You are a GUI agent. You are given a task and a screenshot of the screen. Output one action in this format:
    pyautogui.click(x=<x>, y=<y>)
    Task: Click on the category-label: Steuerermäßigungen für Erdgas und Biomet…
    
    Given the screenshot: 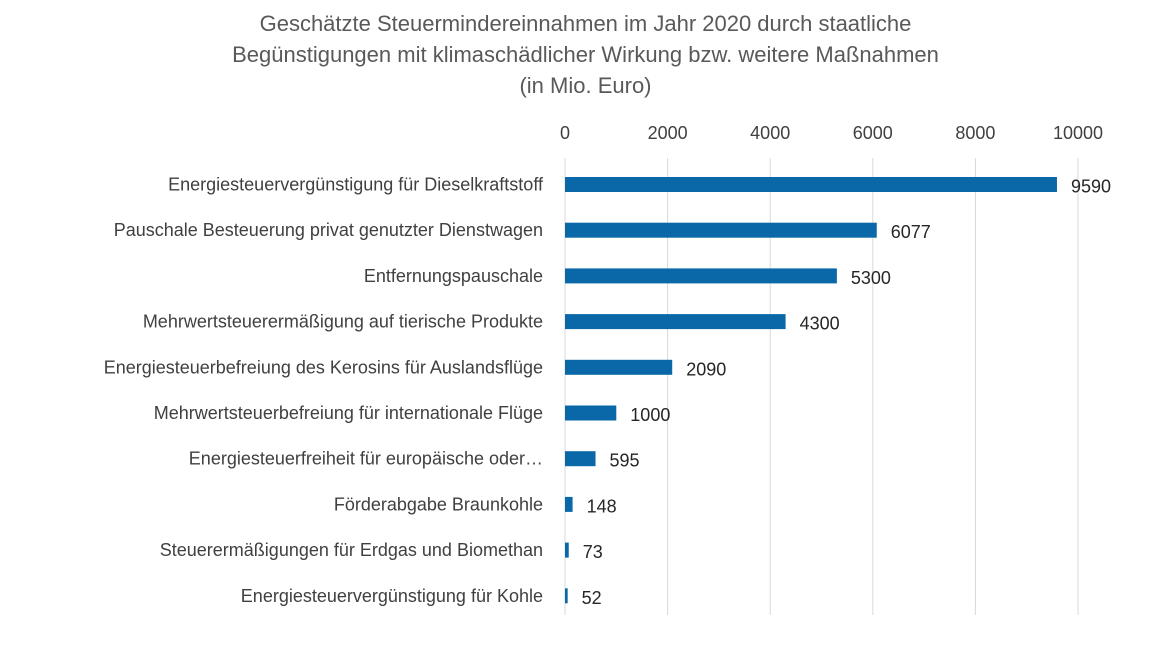 What is the action you would take?
    pyautogui.click(x=351, y=550)
    